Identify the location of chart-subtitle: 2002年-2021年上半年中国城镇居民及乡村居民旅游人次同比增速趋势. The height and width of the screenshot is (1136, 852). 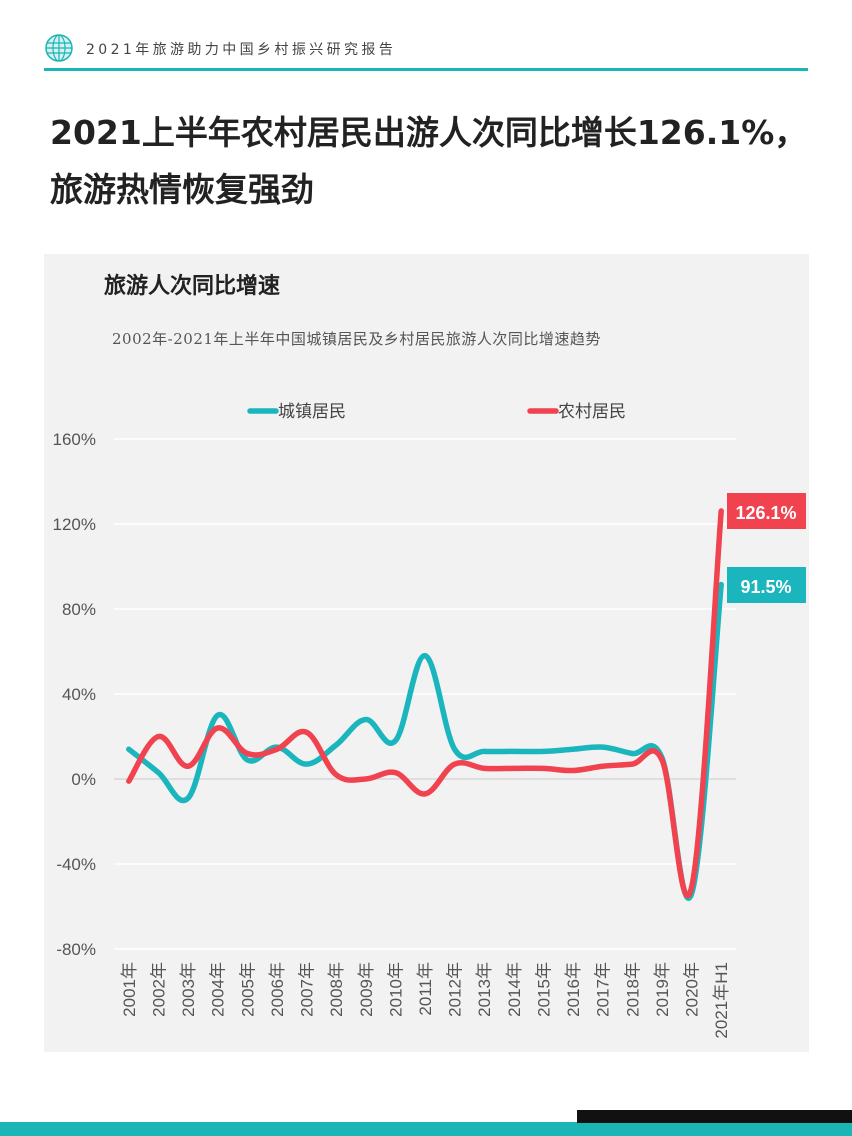
(356, 339).